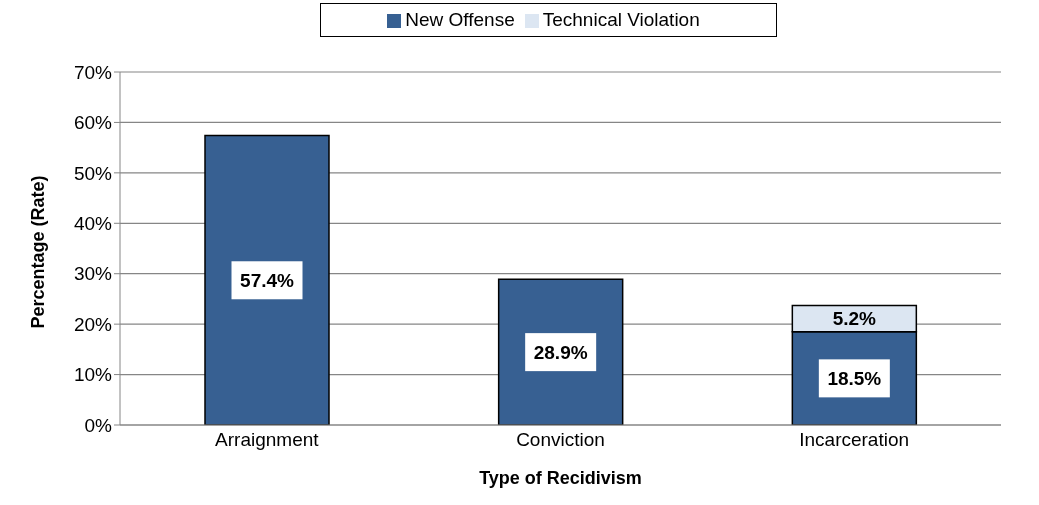 This screenshot has width=1039, height=505. What do you see at coordinates (621, 19) in the screenshot?
I see `legend-label: Technical Violation` at bounding box center [621, 19].